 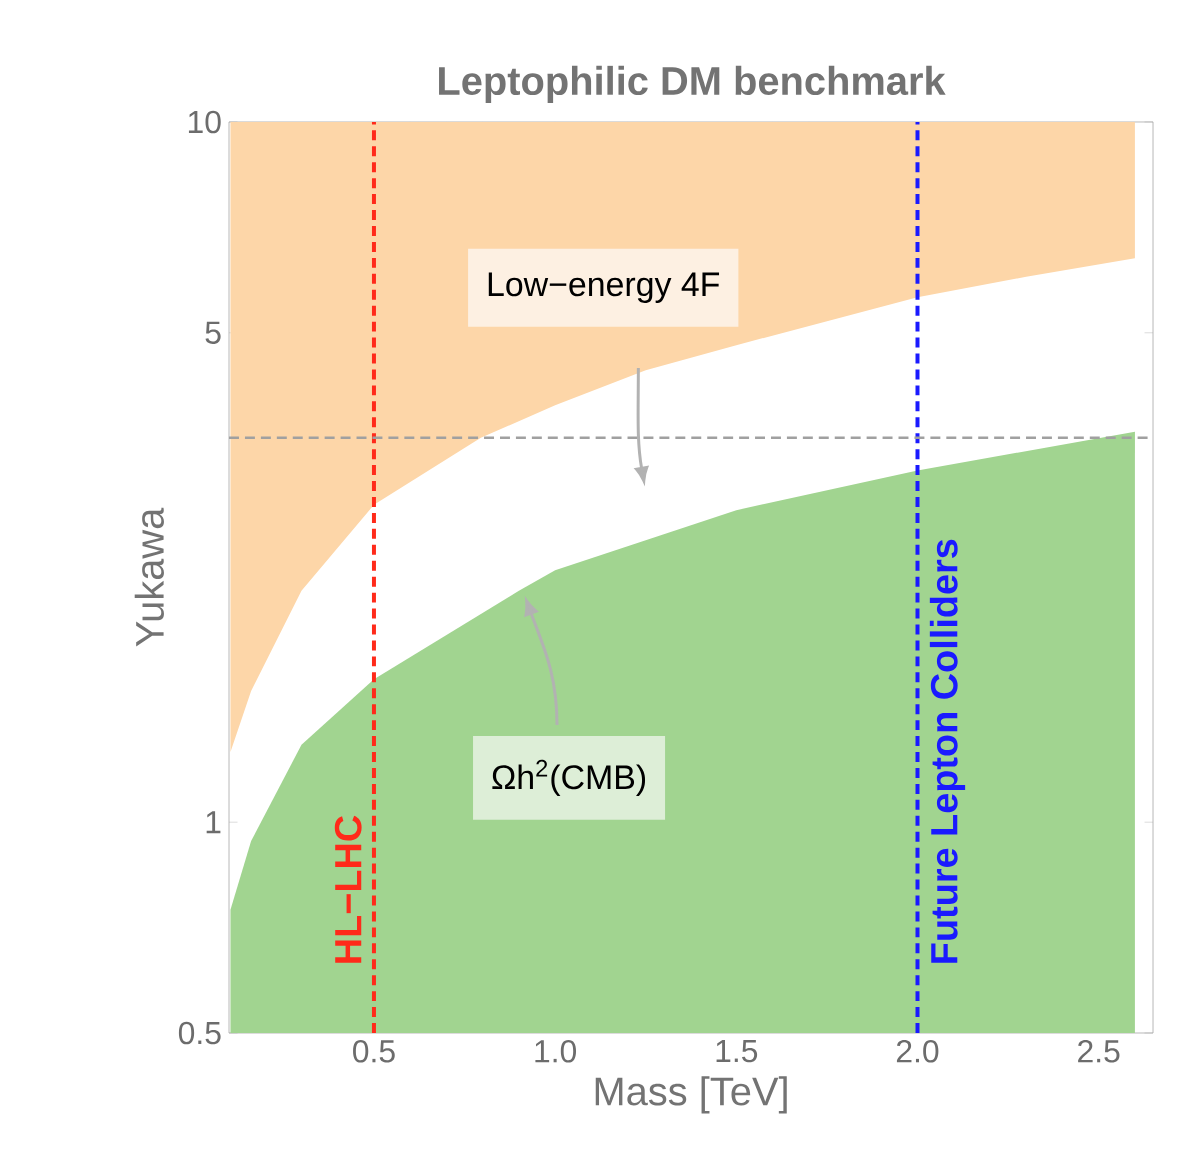 I want to click on annotation: Ωh$^{2}$(CMB), so click(x=569, y=777).